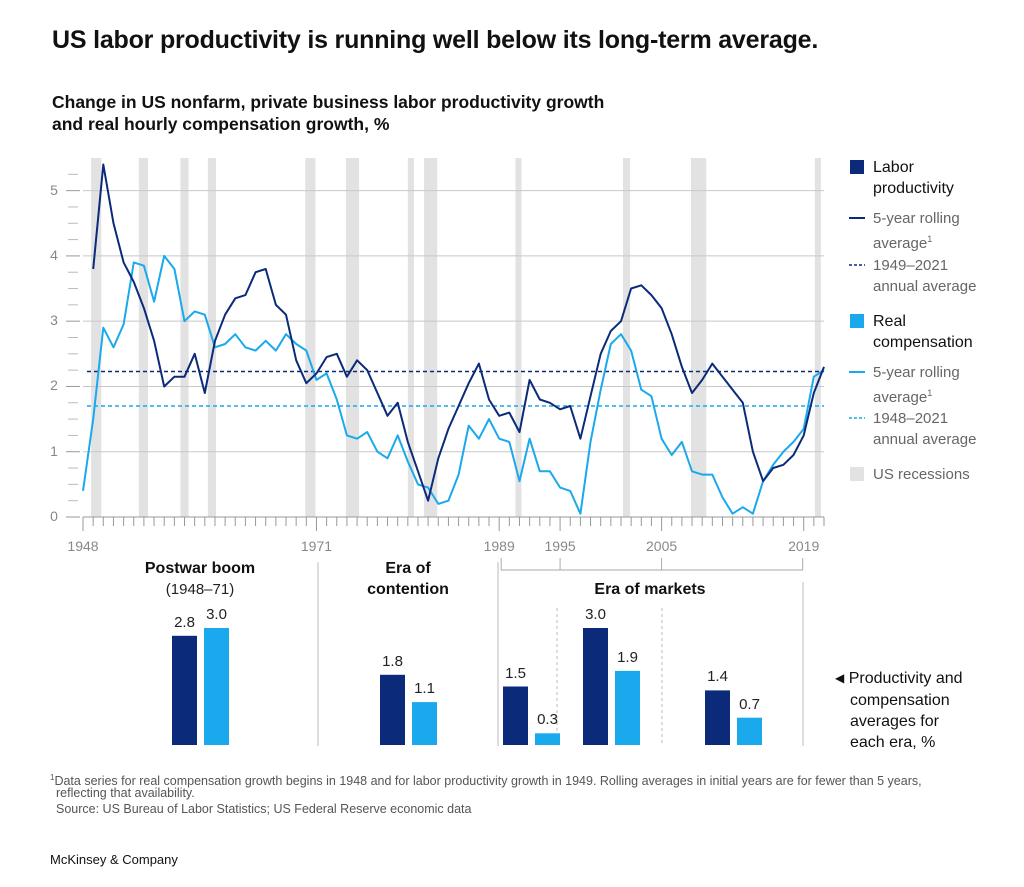 This screenshot has height=887, width=1024. Describe the element at coordinates (54, 254) in the screenshot. I see `y-tick-label-4: 4` at that location.